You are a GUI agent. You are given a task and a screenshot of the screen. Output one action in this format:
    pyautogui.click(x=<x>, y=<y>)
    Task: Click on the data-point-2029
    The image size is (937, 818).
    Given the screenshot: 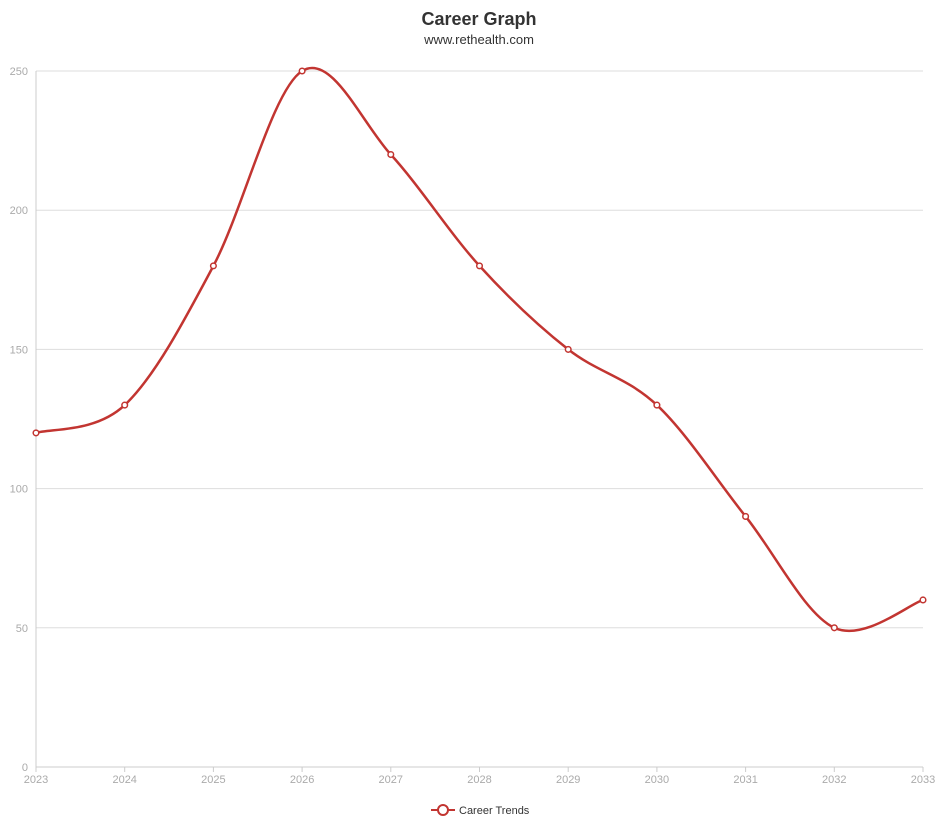 What is the action you would take?
    pyautogui.click(x=568, y=349)
    